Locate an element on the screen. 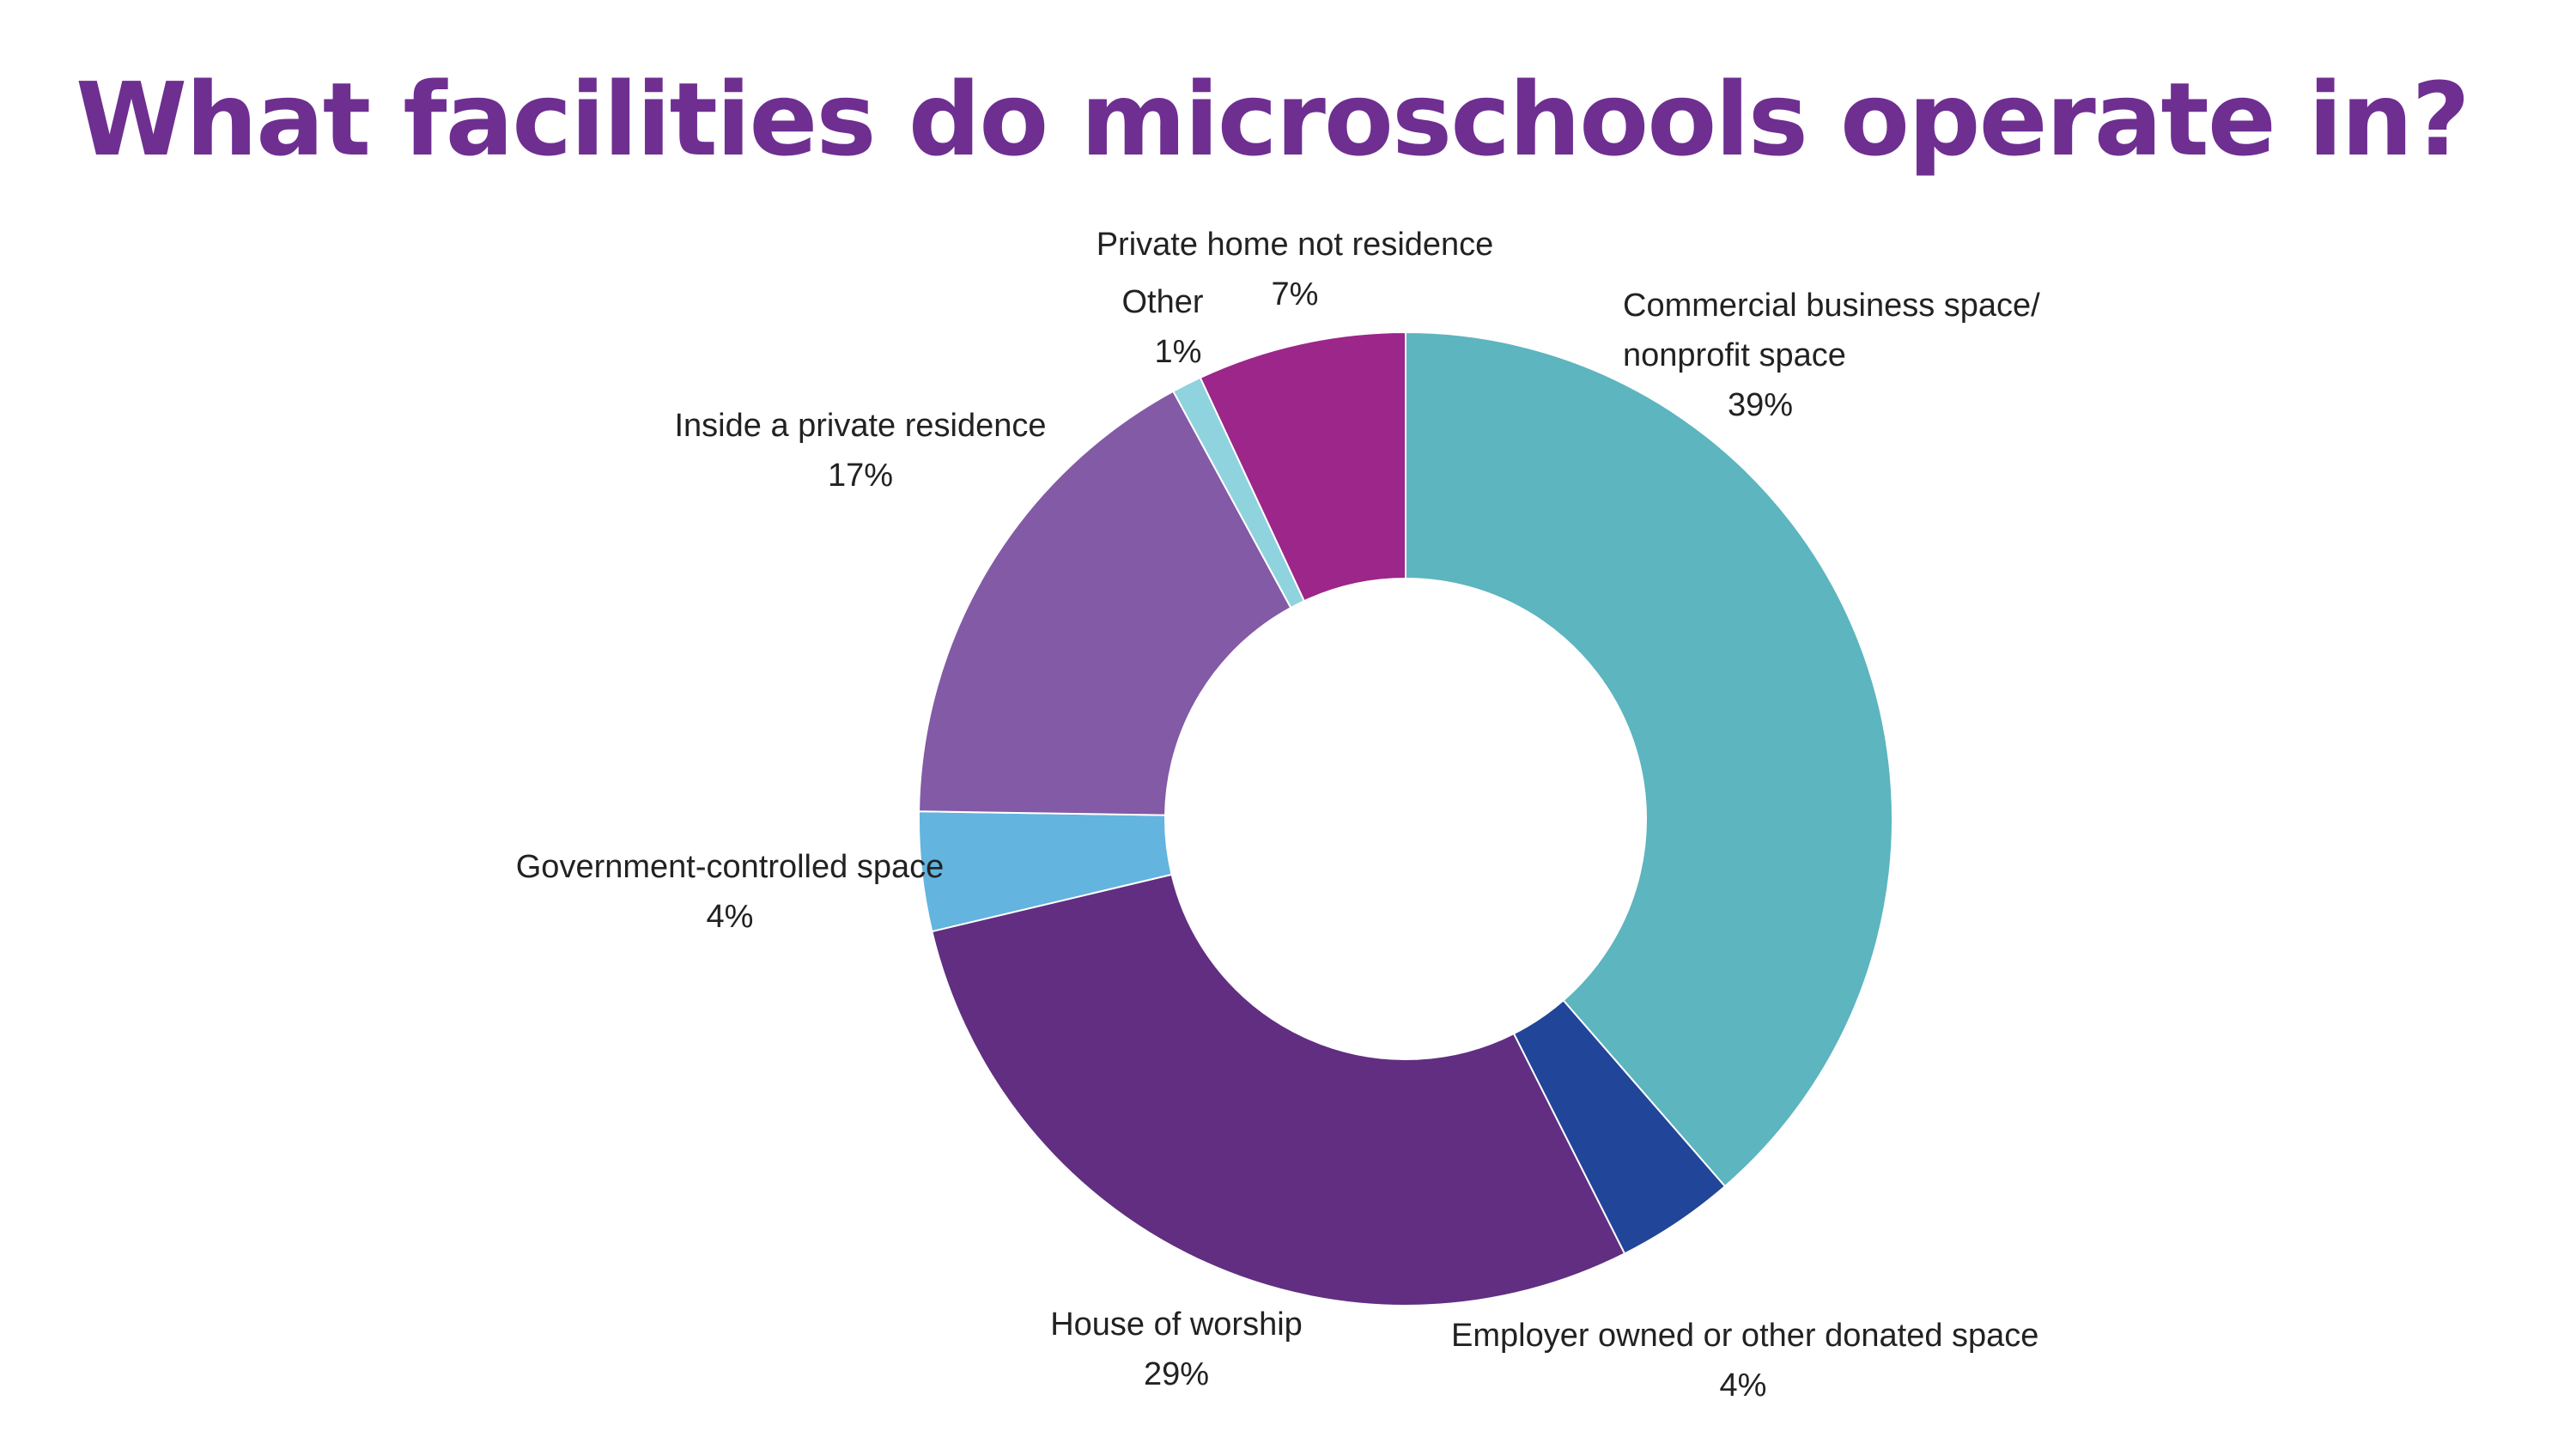  slice-value-label: 17% is located at coordinates (861, 476).